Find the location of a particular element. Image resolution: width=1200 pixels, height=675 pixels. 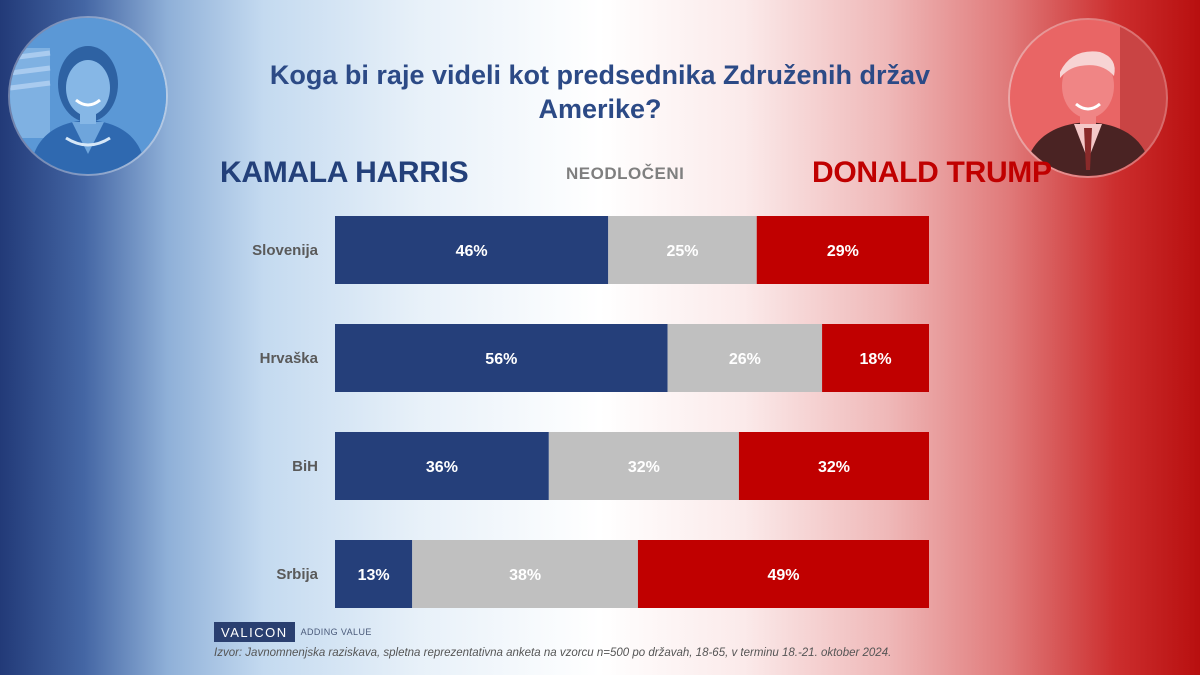

data-label: 38% is located at coordinates (525, 575).